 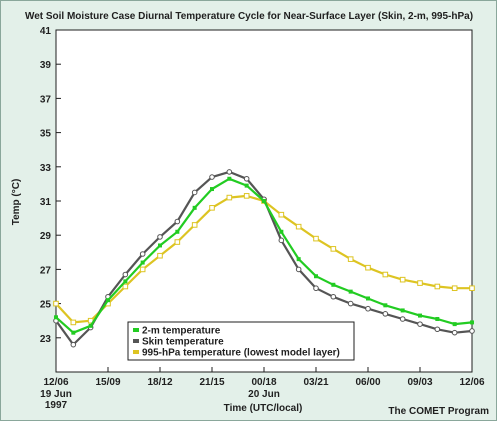 I want to click on y-axis-title: Temp (°C), so click(x=16, y=202).